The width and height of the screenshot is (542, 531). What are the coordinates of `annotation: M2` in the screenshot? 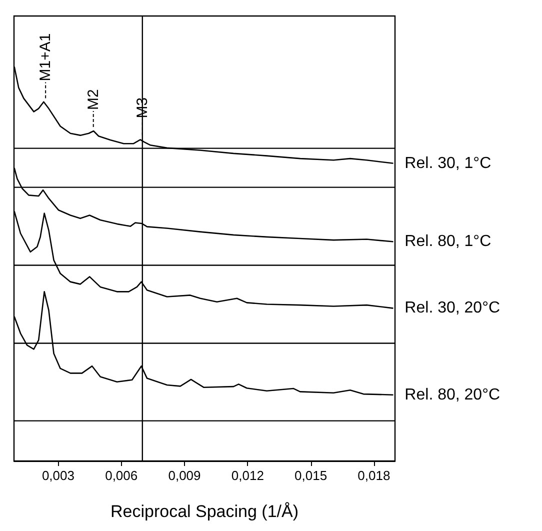 It's located at (93, 99).